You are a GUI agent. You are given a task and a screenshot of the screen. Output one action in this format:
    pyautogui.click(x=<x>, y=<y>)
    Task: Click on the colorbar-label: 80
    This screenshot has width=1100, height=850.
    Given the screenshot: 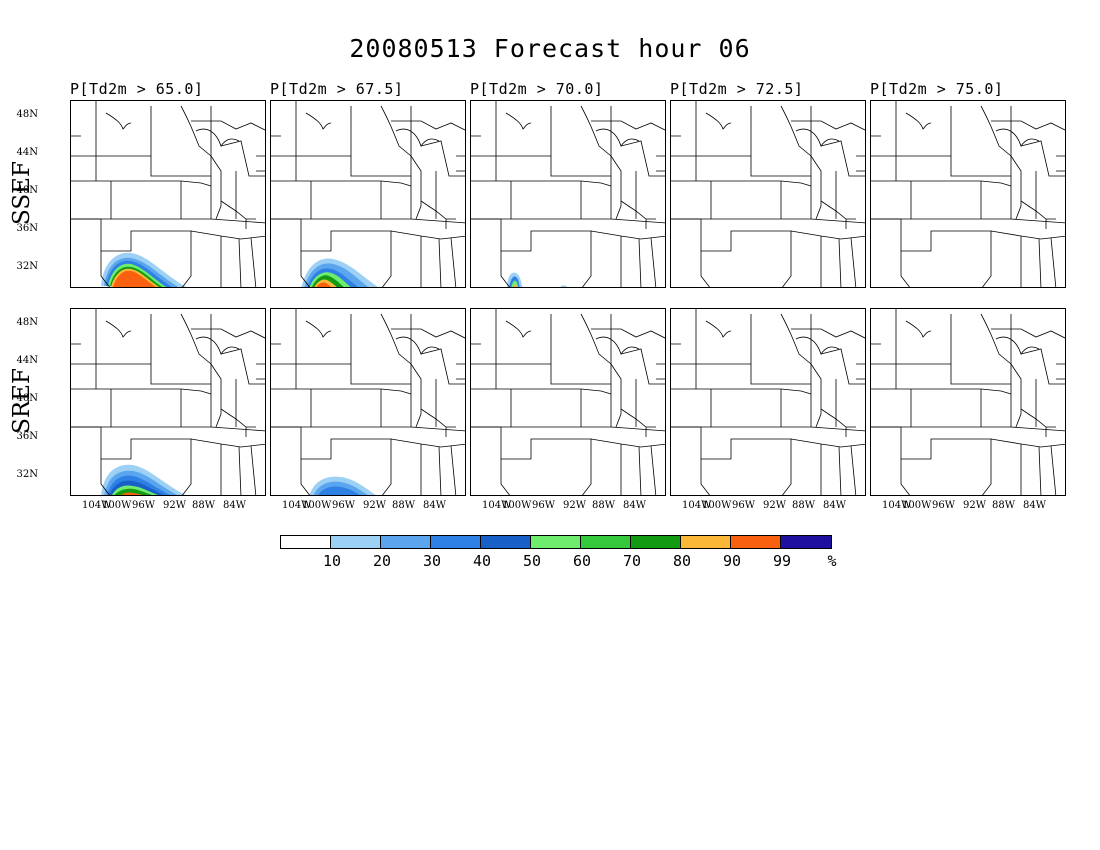 What is the action you would take?
    pyautogui.click(x=682, y=561)
    